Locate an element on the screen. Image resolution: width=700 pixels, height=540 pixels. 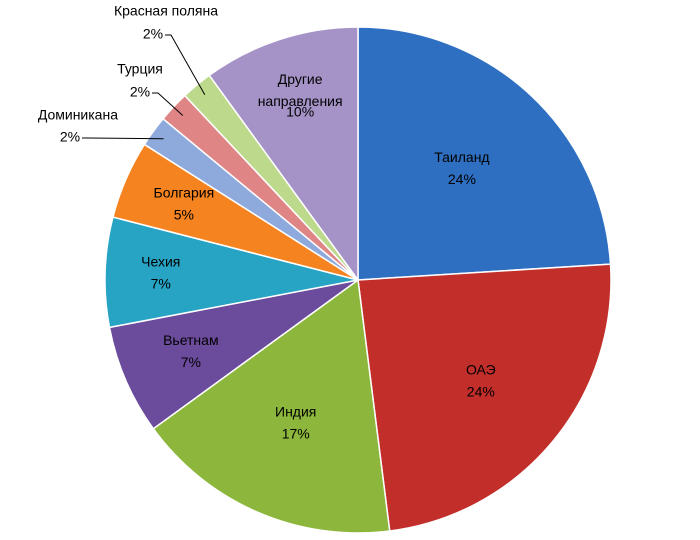
slice-label: ОАЭ is located at coordinates (481, 369).